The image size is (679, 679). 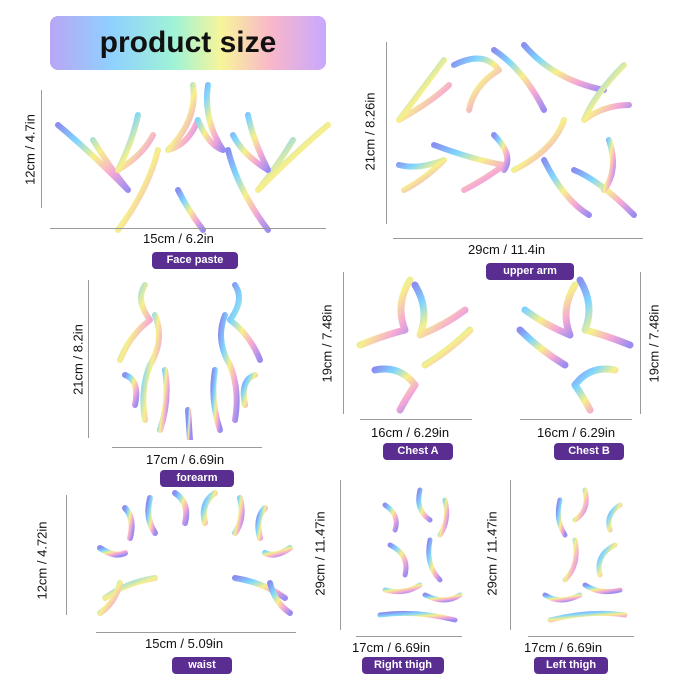 What do you see at coordinates (386, 133) in the screenshot?
I see `upper-arm-height-line` at bounding box center [386, 133].